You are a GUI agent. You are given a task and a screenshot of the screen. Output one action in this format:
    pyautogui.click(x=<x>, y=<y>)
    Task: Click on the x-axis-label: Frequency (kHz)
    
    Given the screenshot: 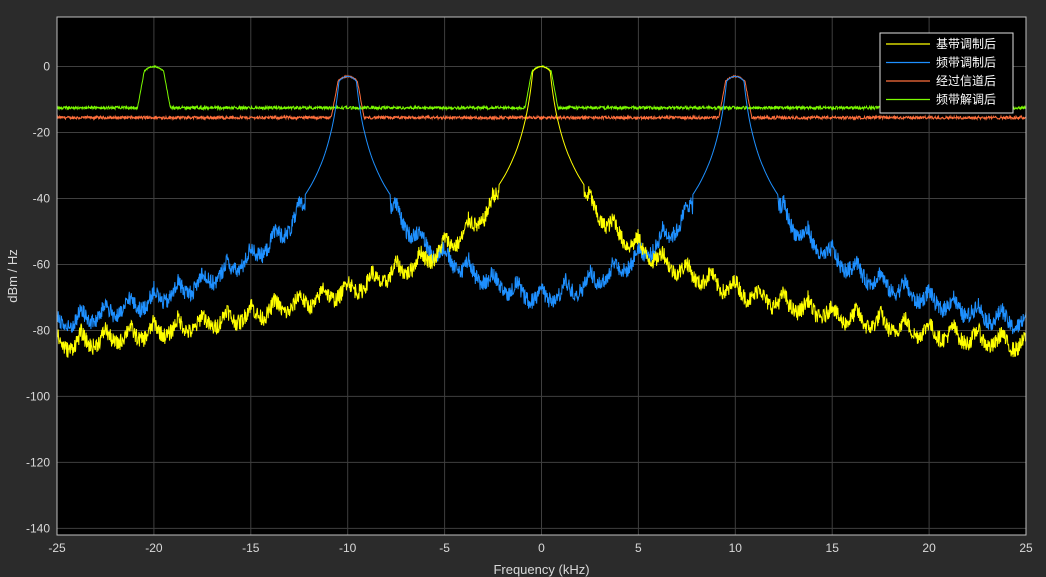 What is the action you would take?
    pyautogui.click(x=541, y=569)
    